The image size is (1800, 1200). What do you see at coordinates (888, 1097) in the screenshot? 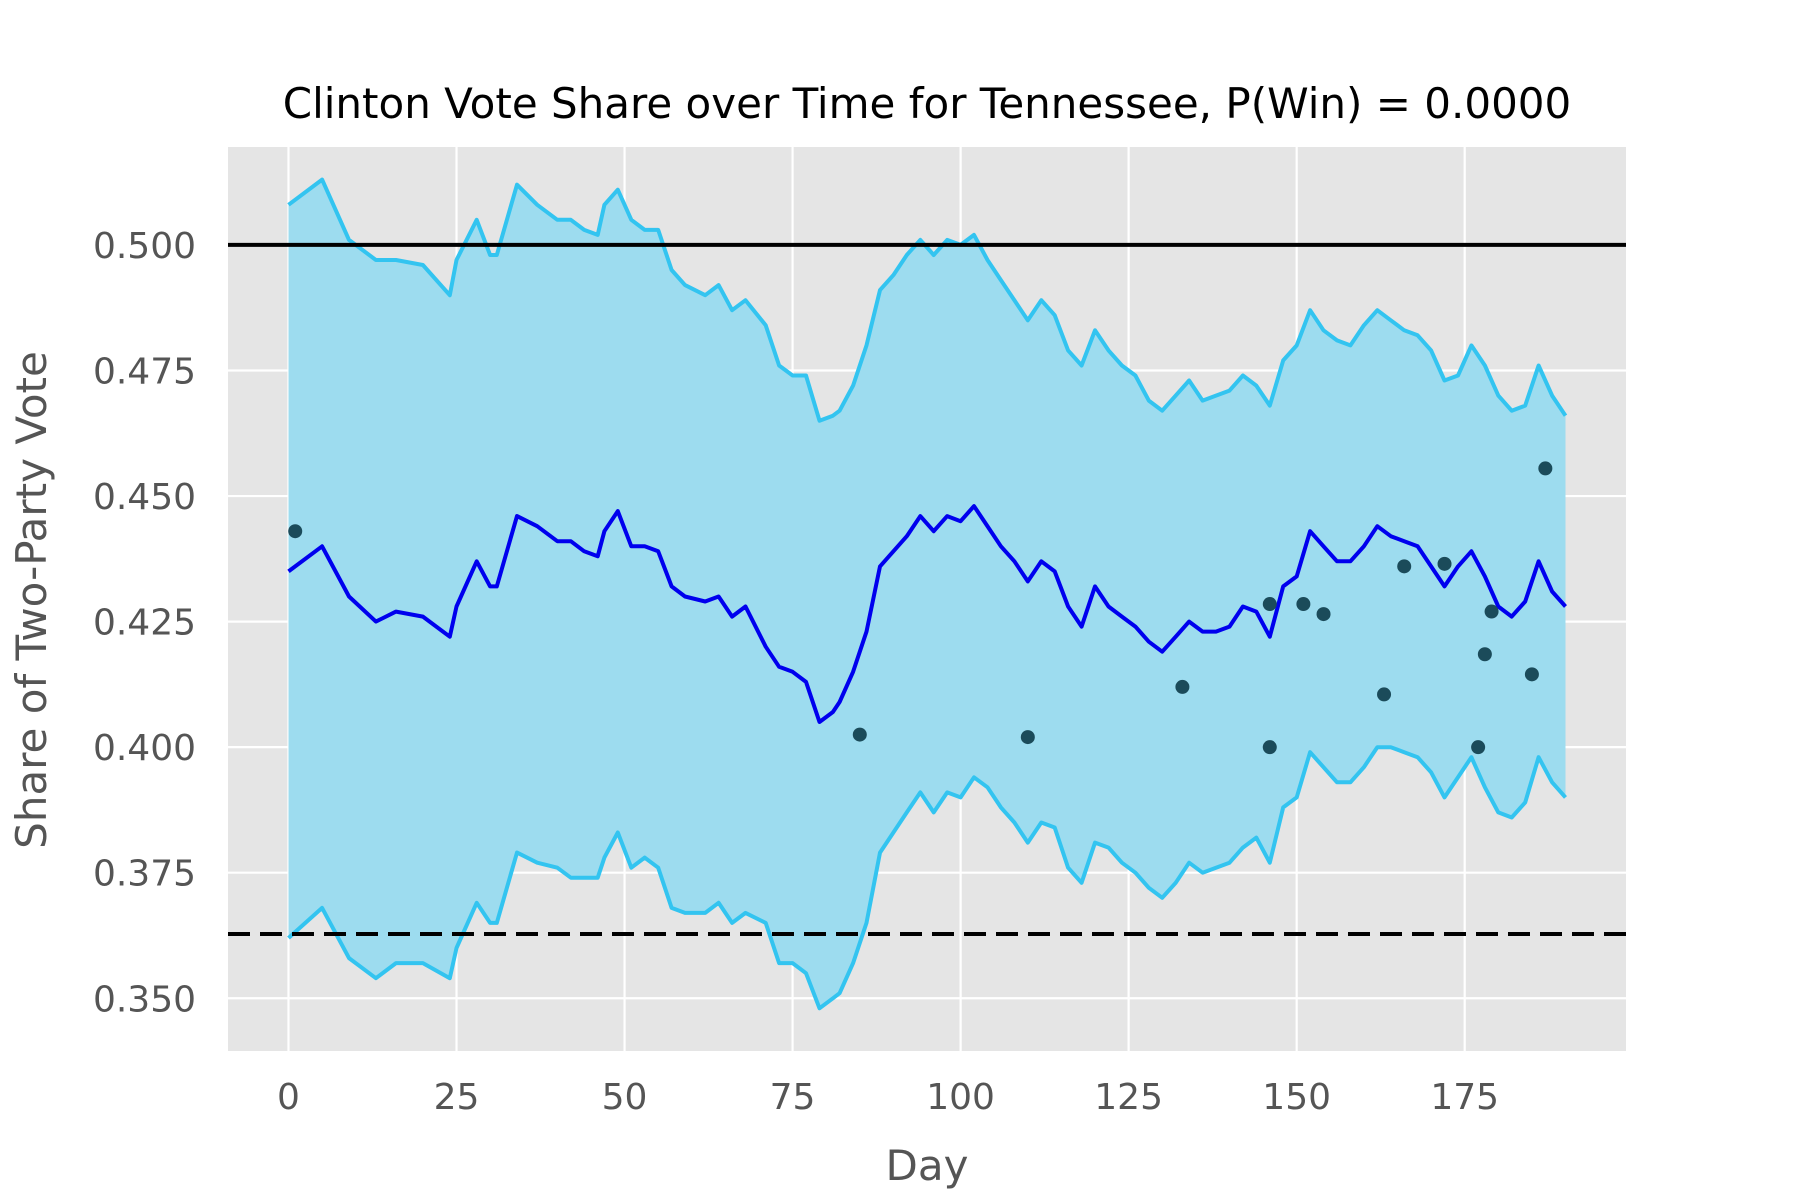
I see `x-axis-ticks: 0 25 50 75 100 125 150 175` at bounding box center [888, 1097].